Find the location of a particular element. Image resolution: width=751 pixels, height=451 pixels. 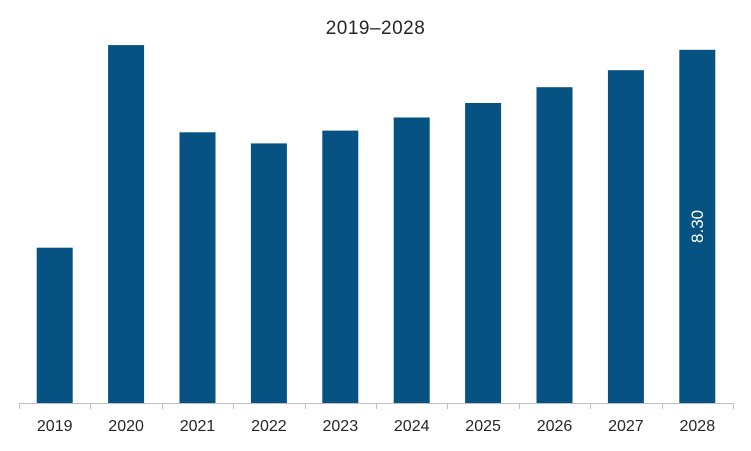

bar-2026 is located at coordinates (554, 245).